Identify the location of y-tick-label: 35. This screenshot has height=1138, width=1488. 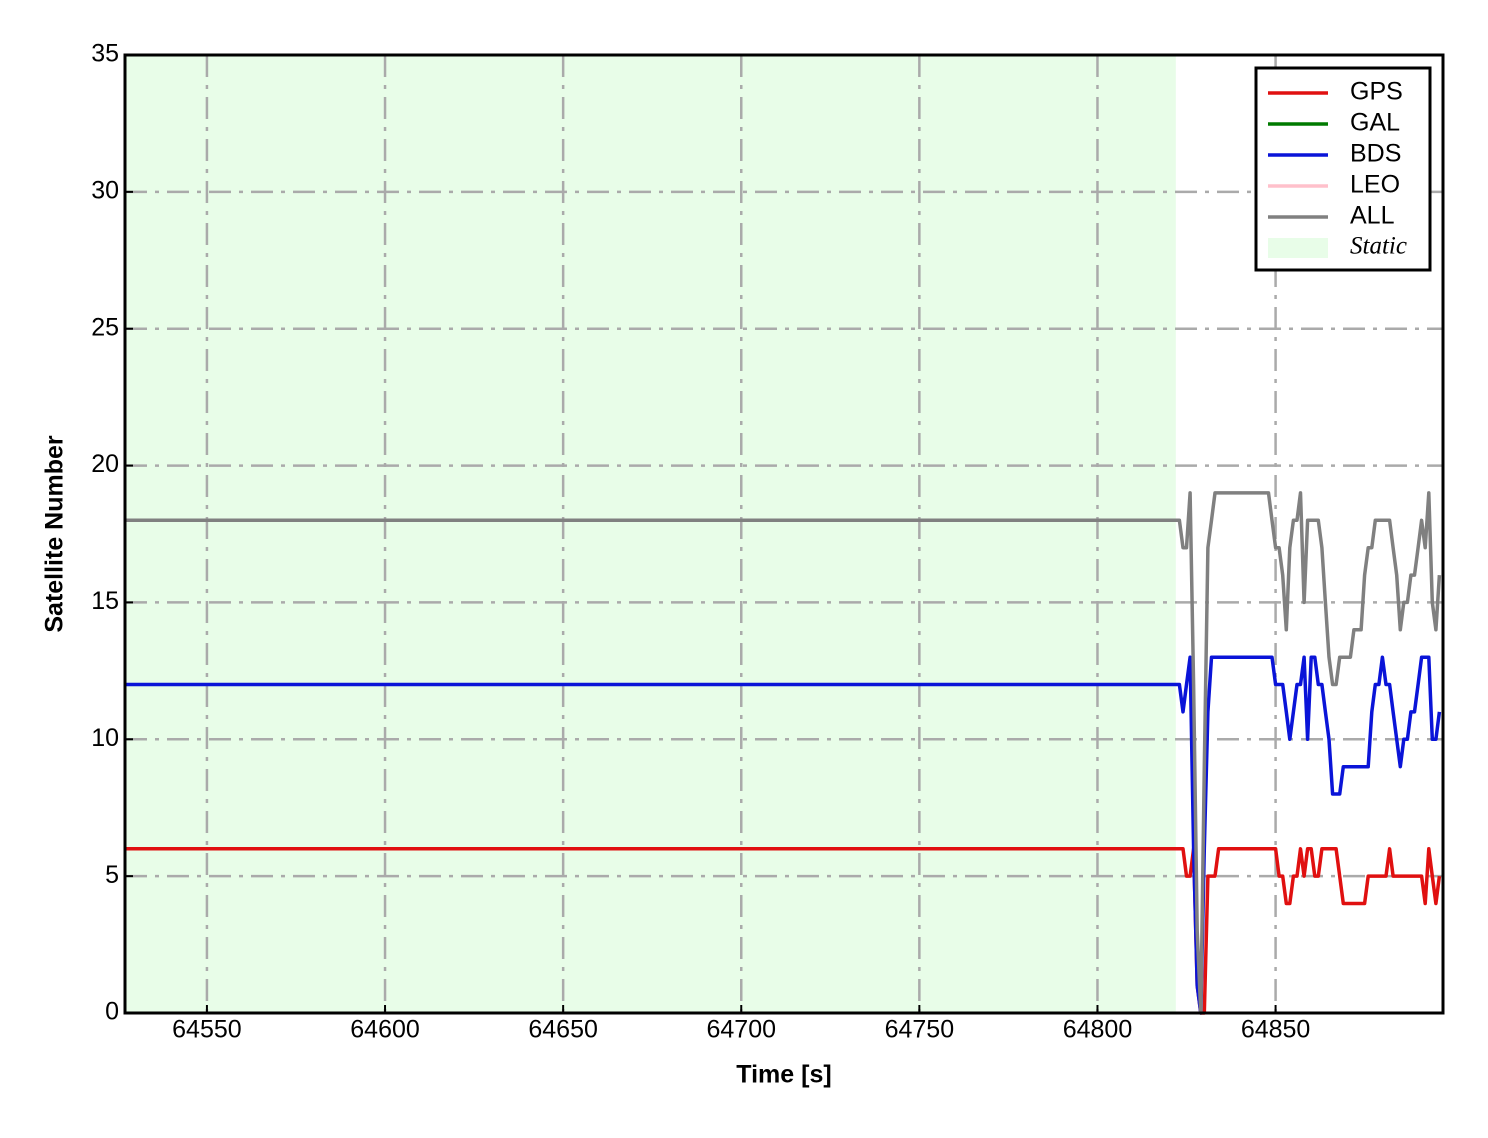
(105, 54).